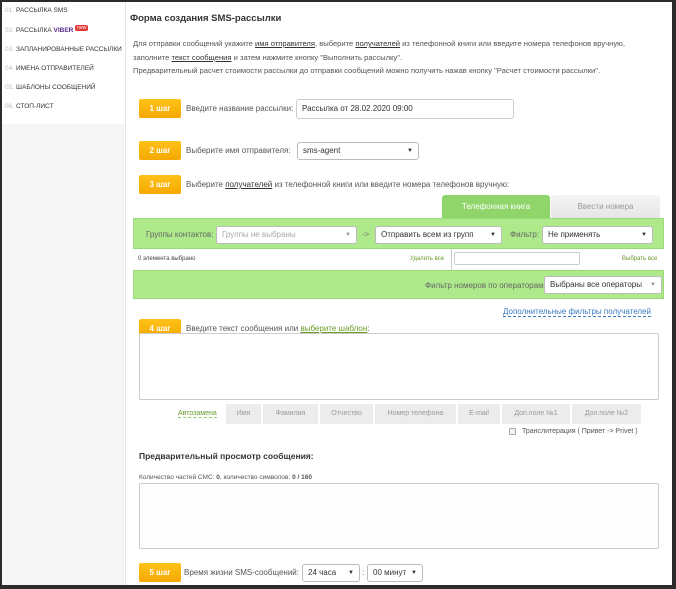  I want to click on tab-enter-numbers: Ввести номера, so click(605, 206).